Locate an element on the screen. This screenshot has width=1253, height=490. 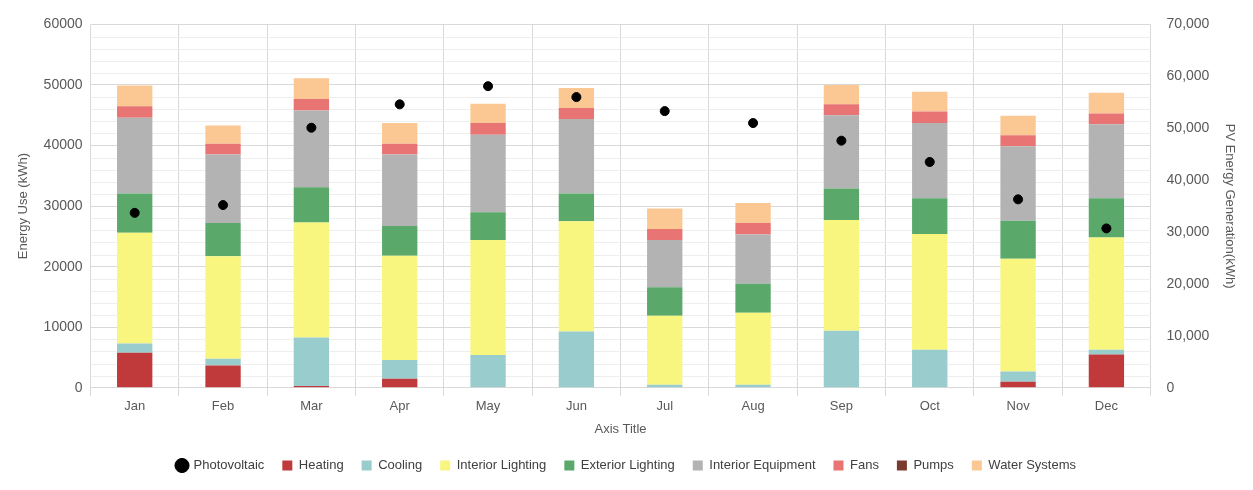
y2-tick-label: 10,000 is located at coordinates (1188, 334).